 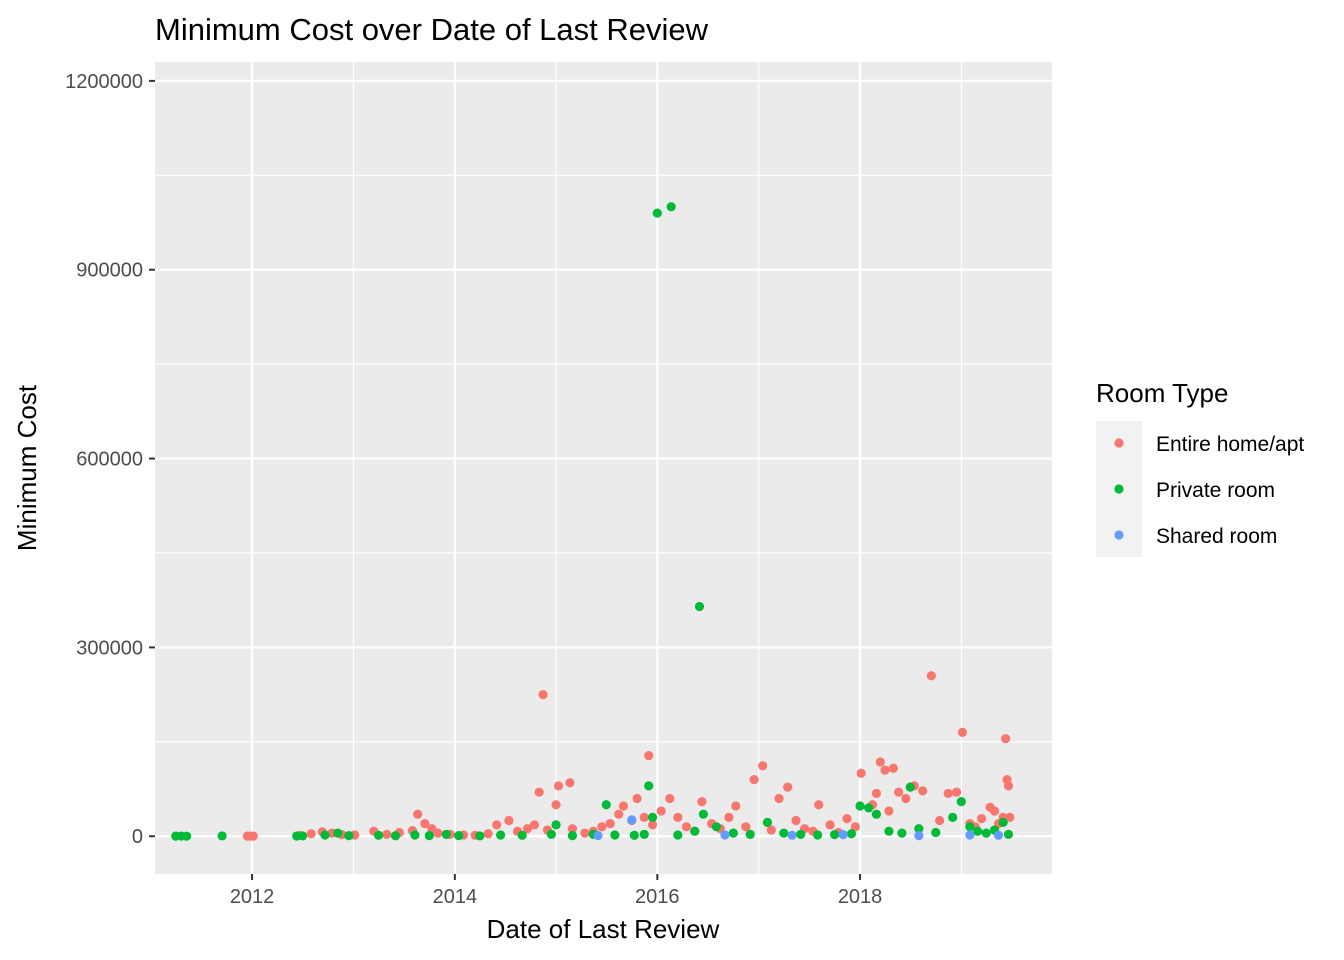 I want to click on y-tick-label: 1200000, so click(x=104, y=82).